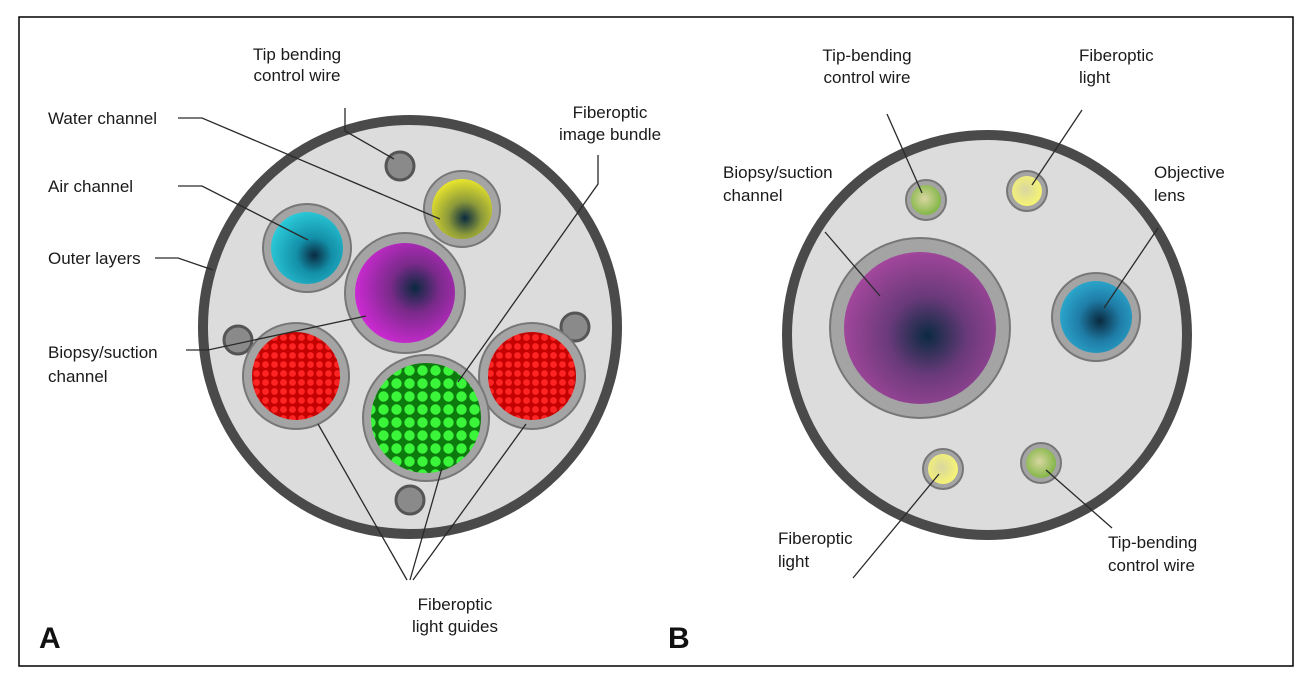 Image resolution: width=1312 pixels, height=688 pixels. Describe the element at coordinates (1152, 542) in the screenshot. I see `label-b-tip-wire-bottom-line1: Tip-bending` at that location.